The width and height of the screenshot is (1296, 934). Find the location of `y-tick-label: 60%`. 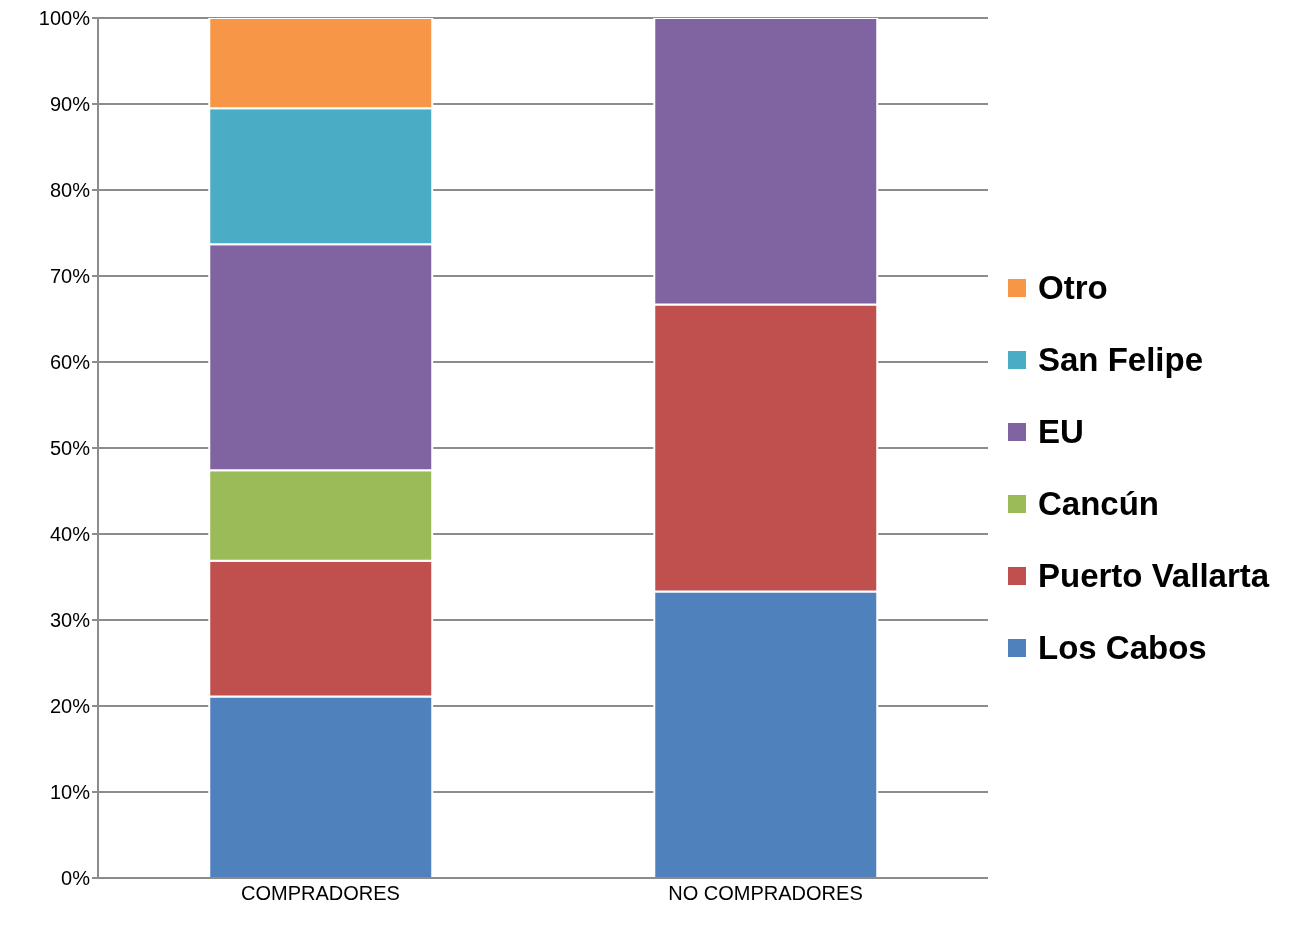

y-tick-label: 60% is located at coordinates (70, 362).